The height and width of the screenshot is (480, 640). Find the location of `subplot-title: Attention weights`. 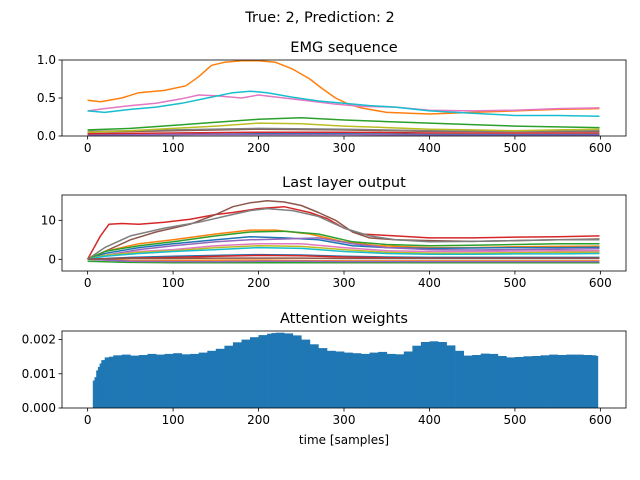

subplot-title: Attention weights is located at coordinates (344, 319).